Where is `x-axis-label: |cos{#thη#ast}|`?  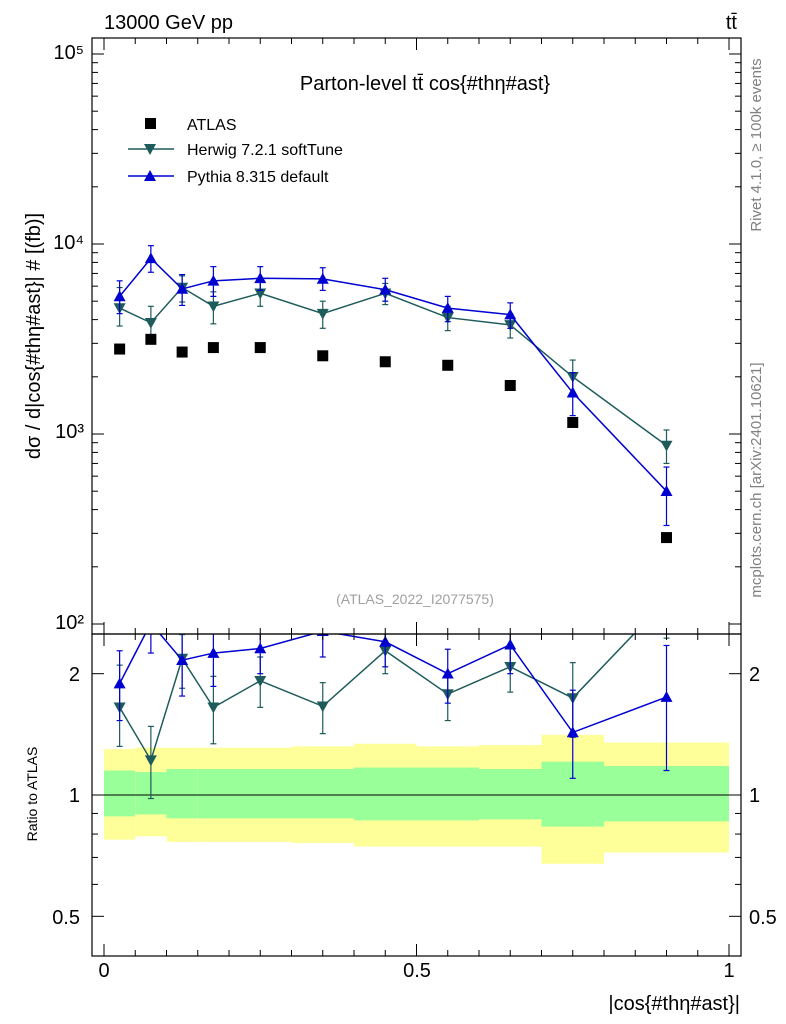 x-axis-label: |cos{#thη#ast}| is located at coordinates (674, 1004).